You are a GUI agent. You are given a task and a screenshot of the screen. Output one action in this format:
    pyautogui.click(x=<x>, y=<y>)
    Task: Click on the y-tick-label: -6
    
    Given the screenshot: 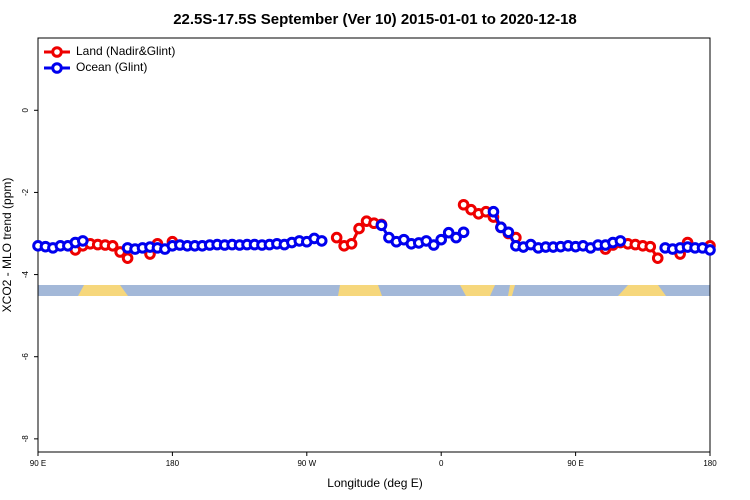 What is the action you would take?
    pyautogui.click(x=25, y=357)
    